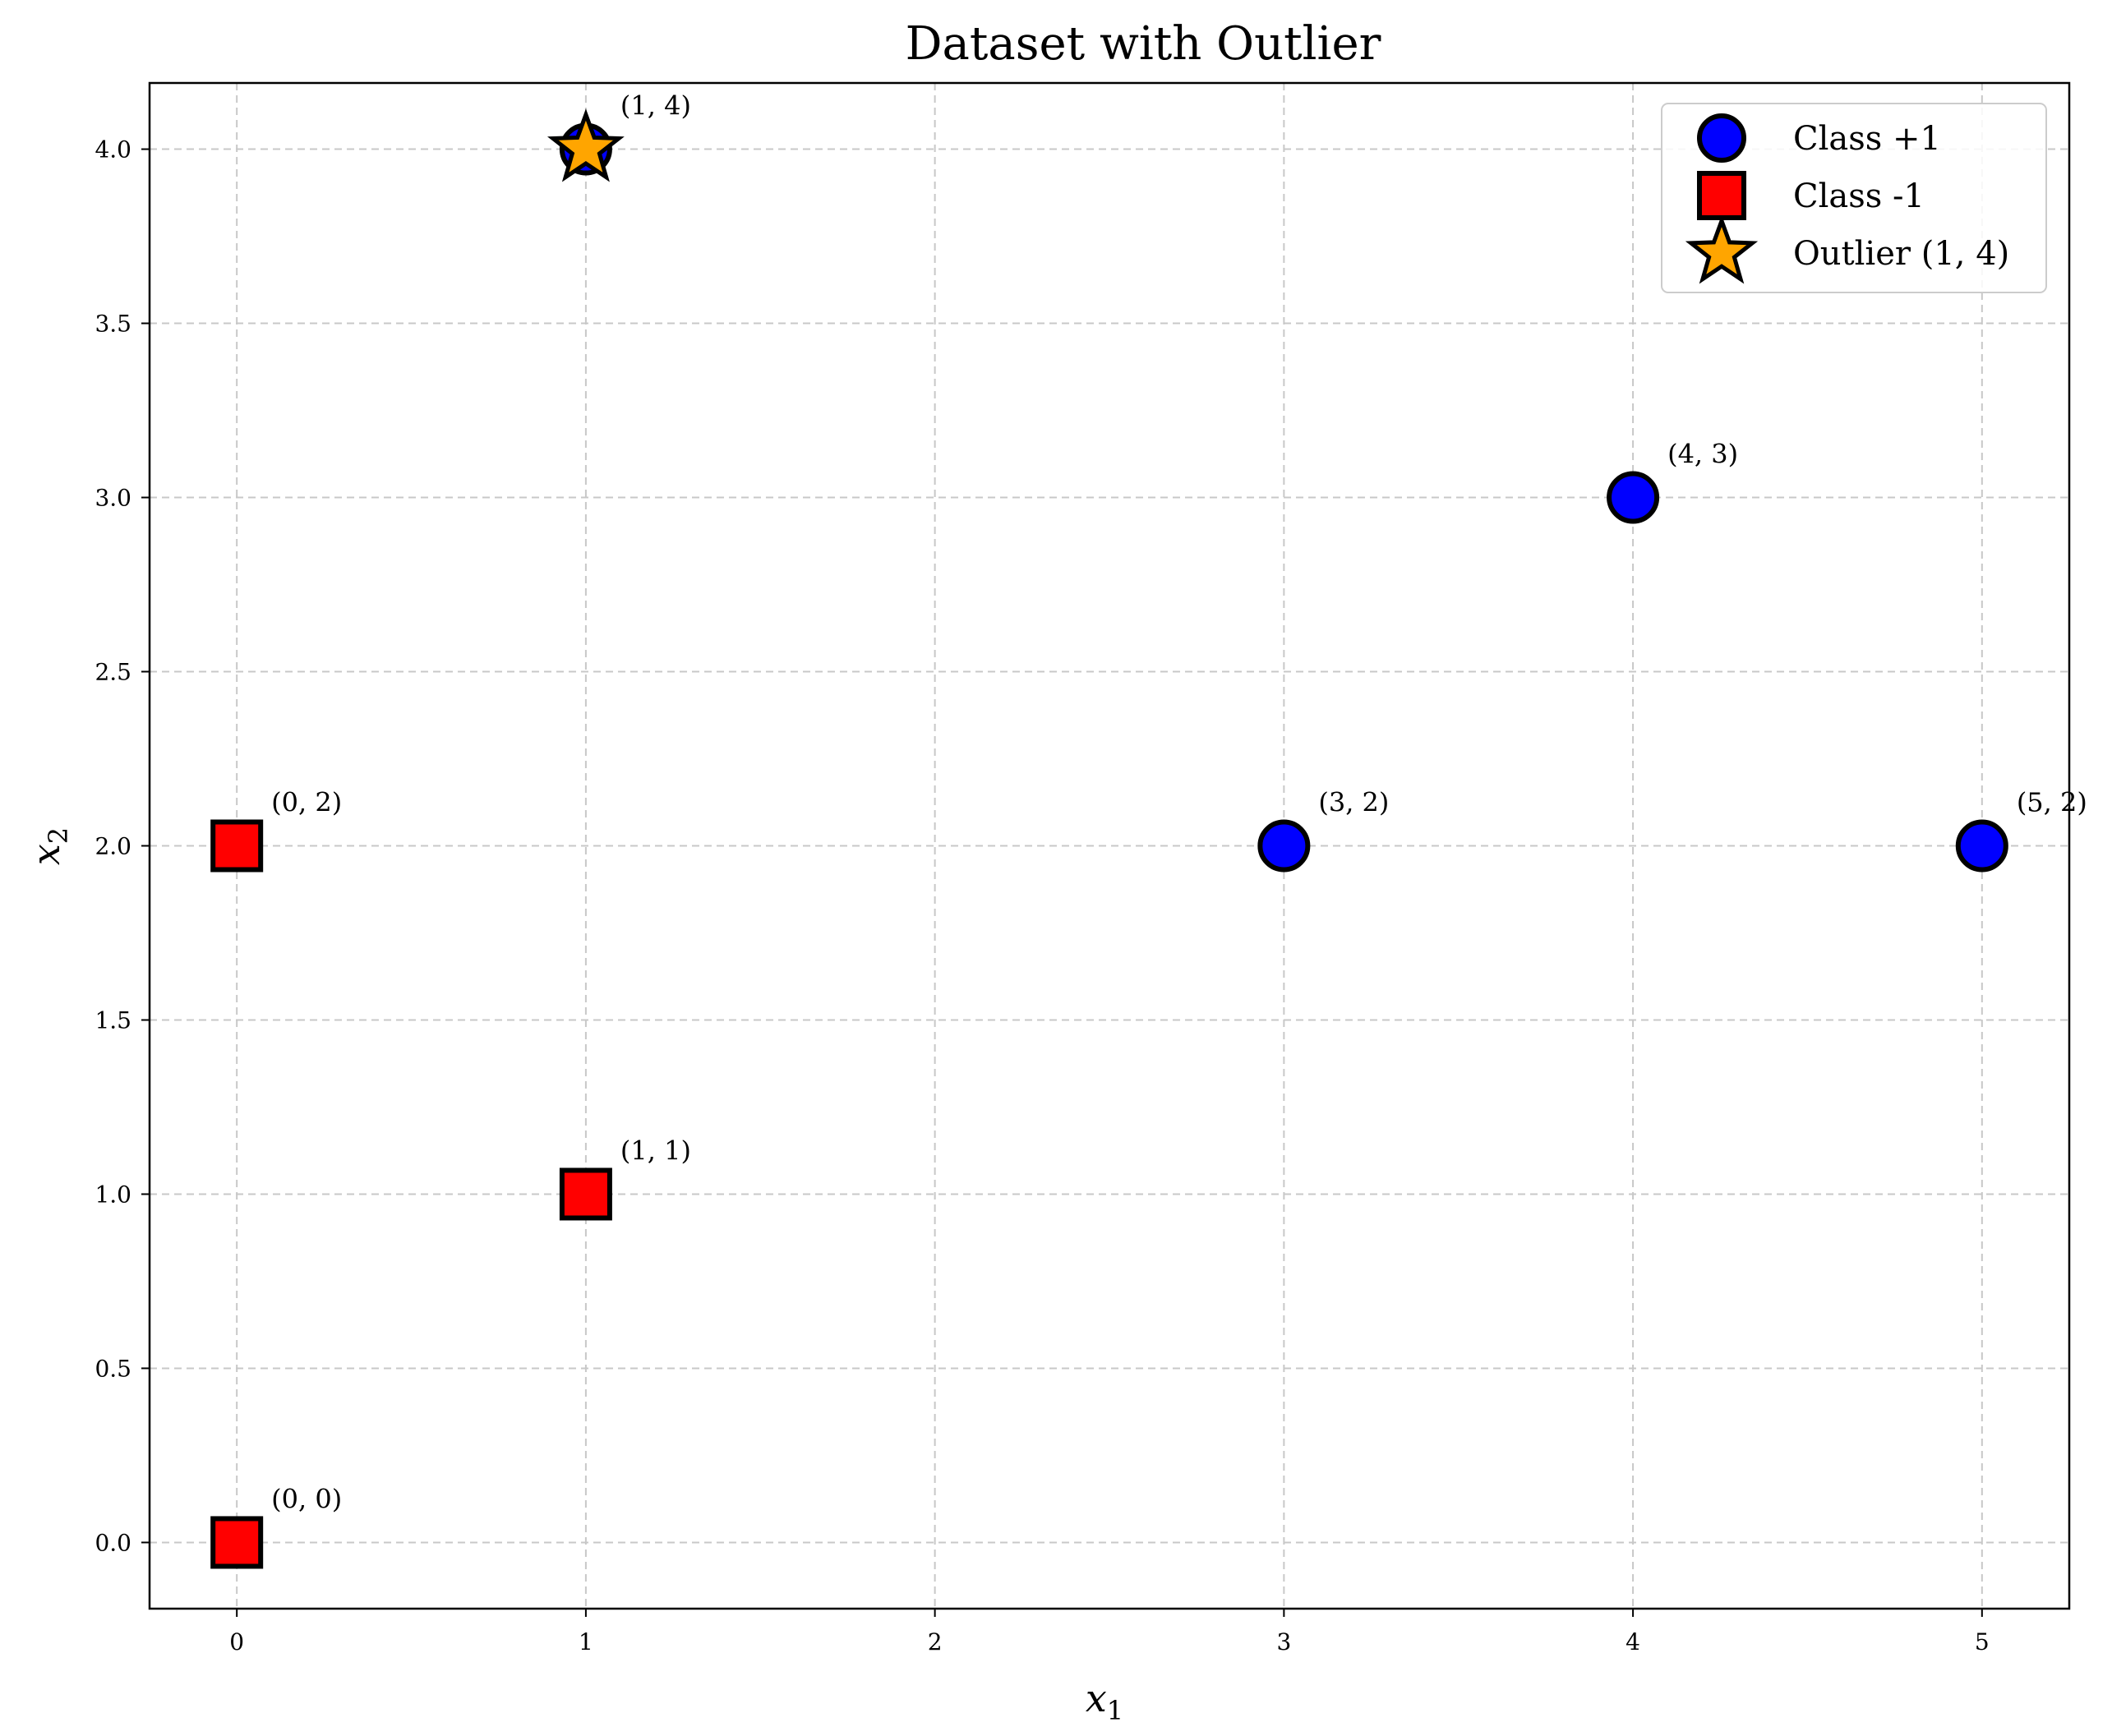  Describe the element at coordinates (585, 145) in the screenshot. I see `outlier-point` at that location.